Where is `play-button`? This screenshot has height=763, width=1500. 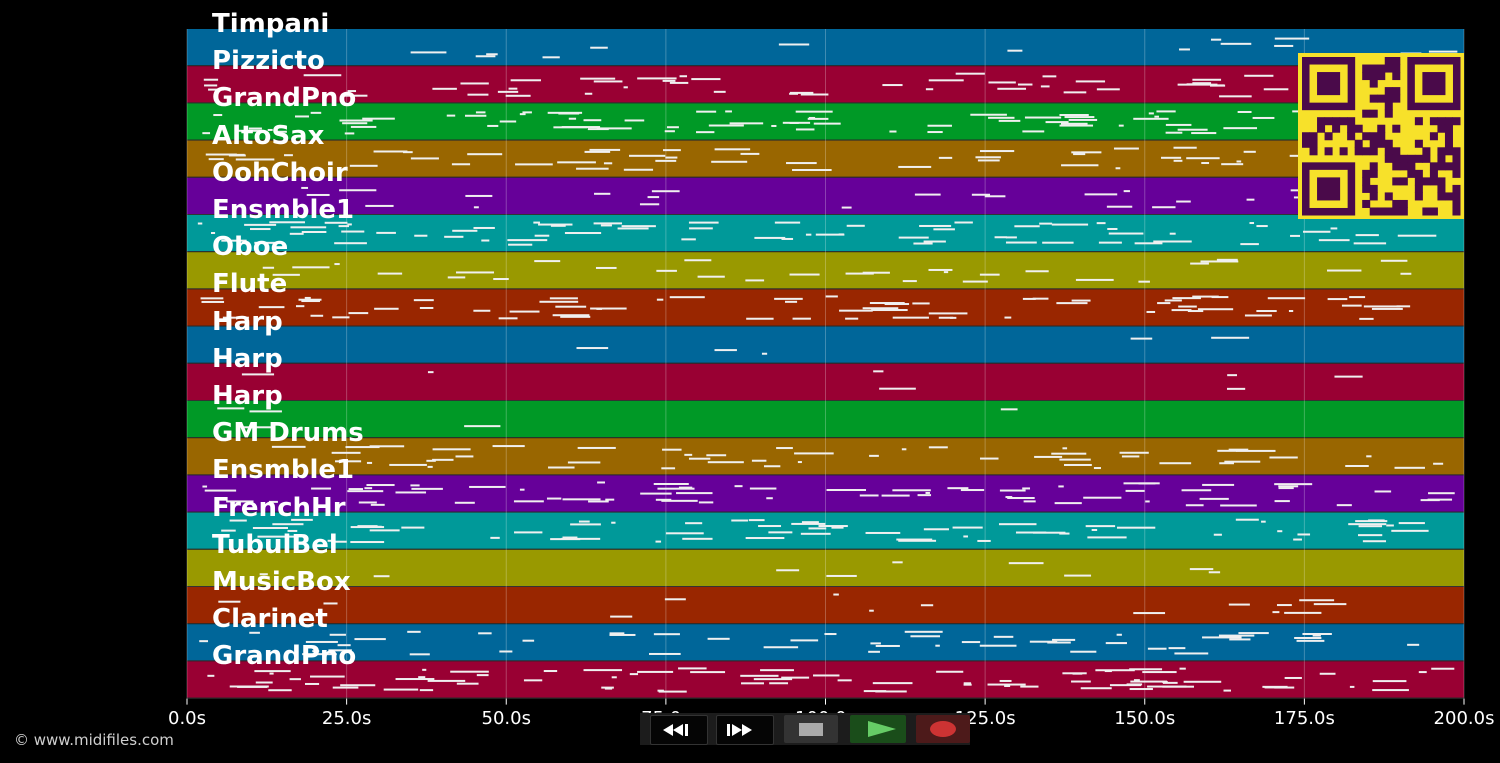
play-button is located at coordinates (878, 729).